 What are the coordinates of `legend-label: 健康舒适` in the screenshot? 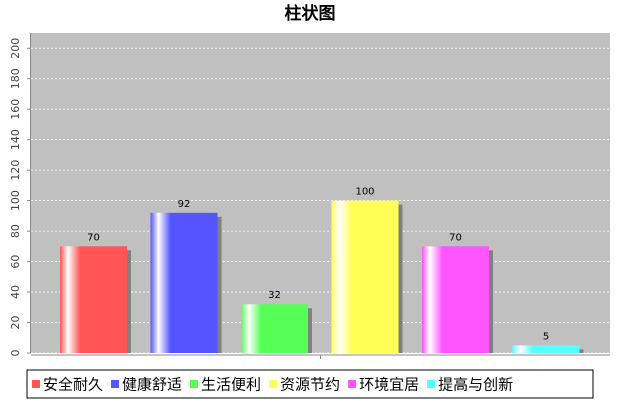 It's located at (152, 385).